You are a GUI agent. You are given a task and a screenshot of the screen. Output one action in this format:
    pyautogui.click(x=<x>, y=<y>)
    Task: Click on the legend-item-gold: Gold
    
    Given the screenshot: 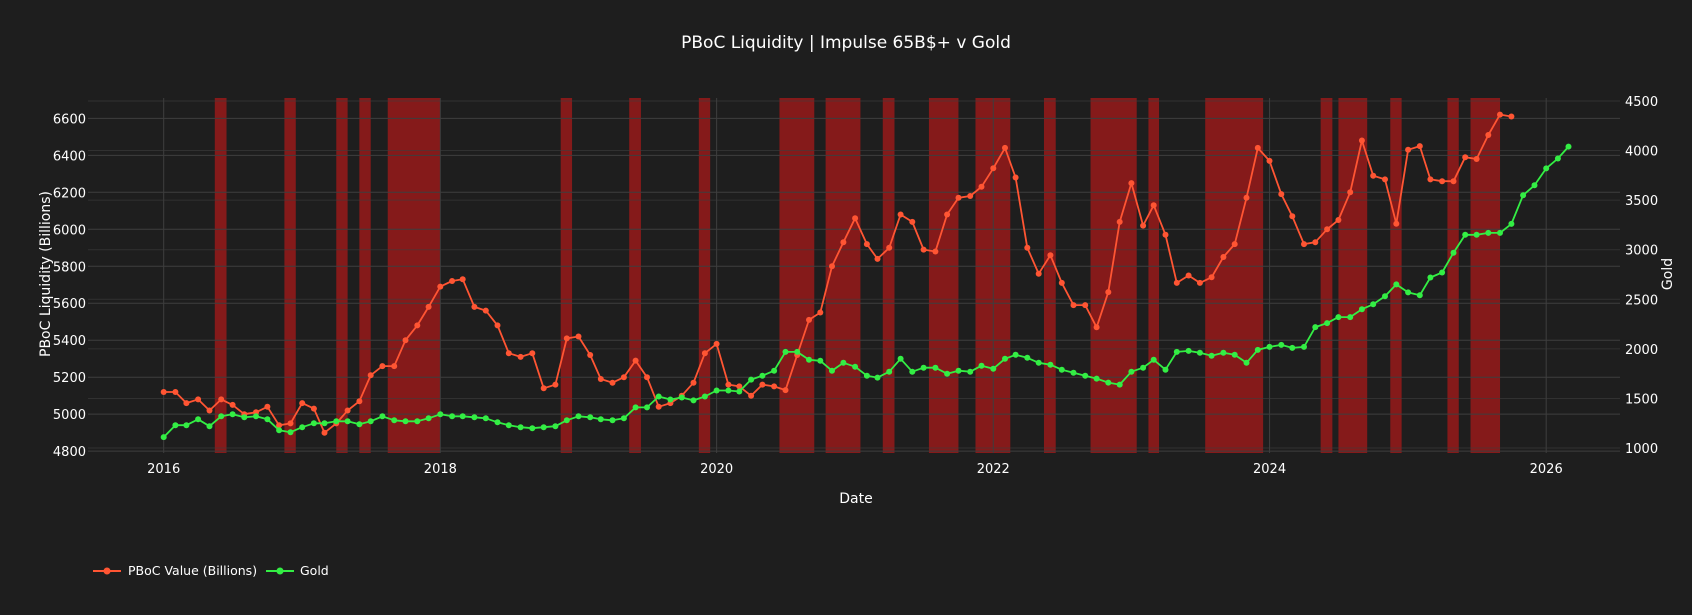 What is the action you would take?
    pyautogui.click(x=297, y=570)
    